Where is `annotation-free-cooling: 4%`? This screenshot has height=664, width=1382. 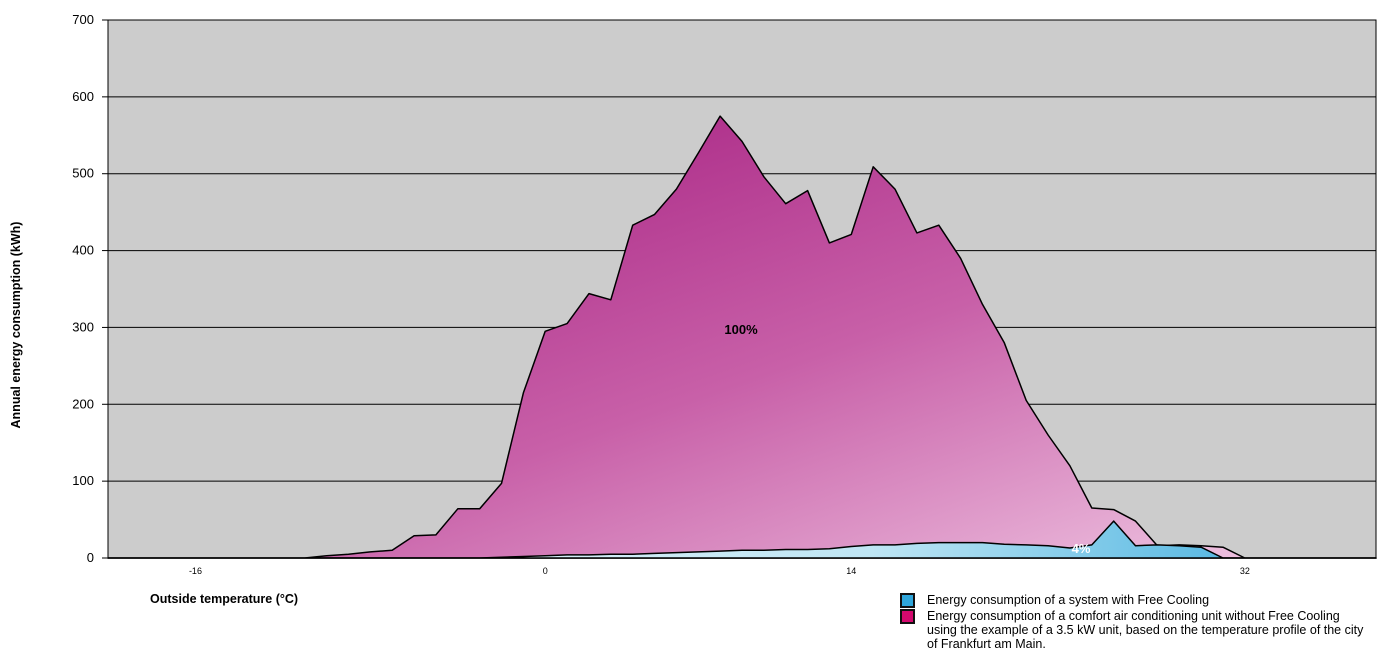 annotation-free-cooling: 4% is located at coordinates (1081, 548).